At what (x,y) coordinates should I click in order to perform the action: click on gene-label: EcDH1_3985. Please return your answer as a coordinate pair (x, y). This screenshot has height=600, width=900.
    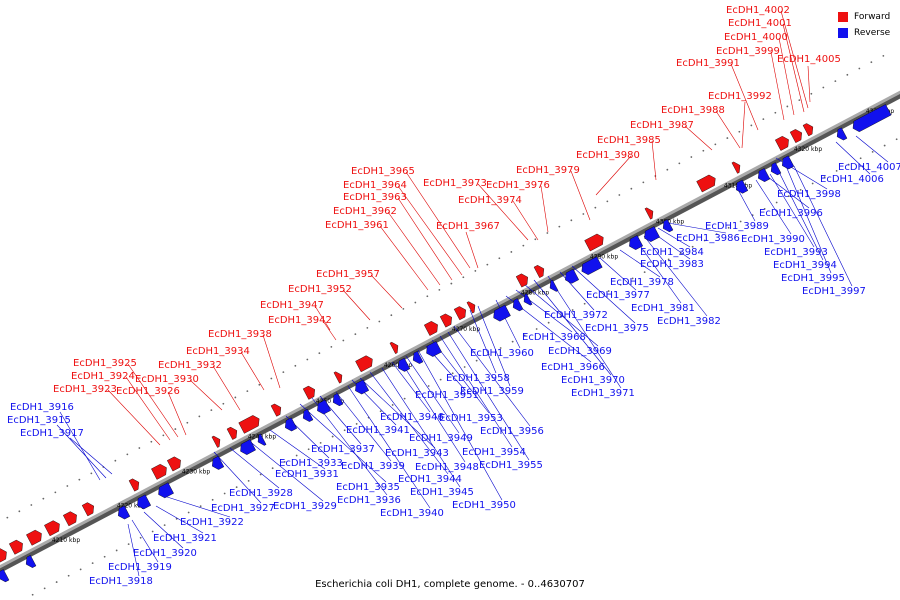
    Looking at the image, I should click on (629, 140).